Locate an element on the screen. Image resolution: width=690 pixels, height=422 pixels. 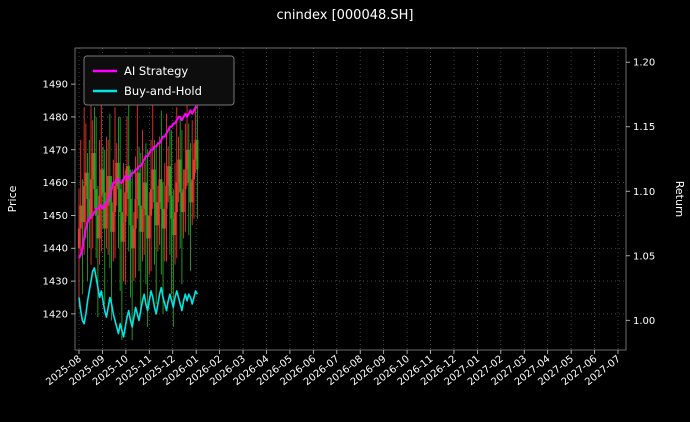
svg-text: 1460 is located at coordinates (55, 183).